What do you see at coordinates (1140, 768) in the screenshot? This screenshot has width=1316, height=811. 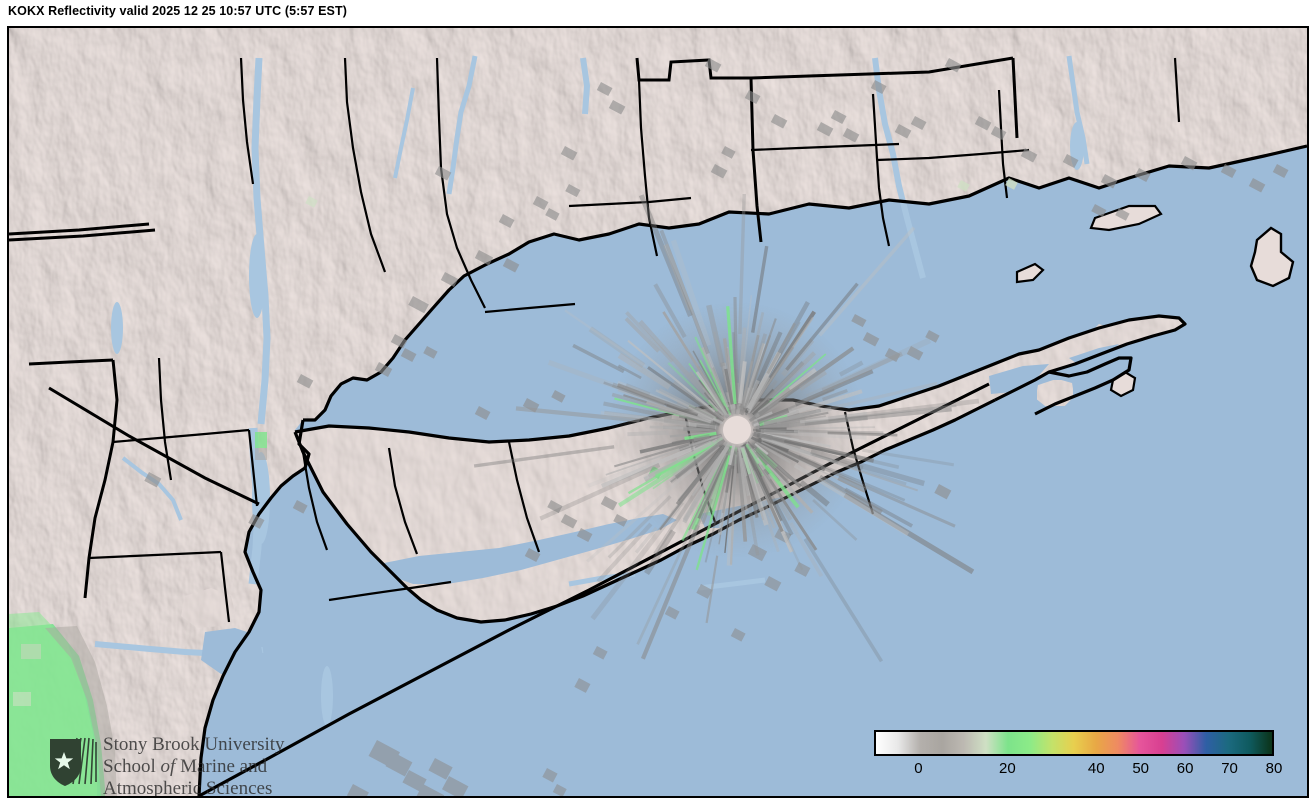 I see `colorbar-tick-50: 50` at bounding box center [1140, 768].